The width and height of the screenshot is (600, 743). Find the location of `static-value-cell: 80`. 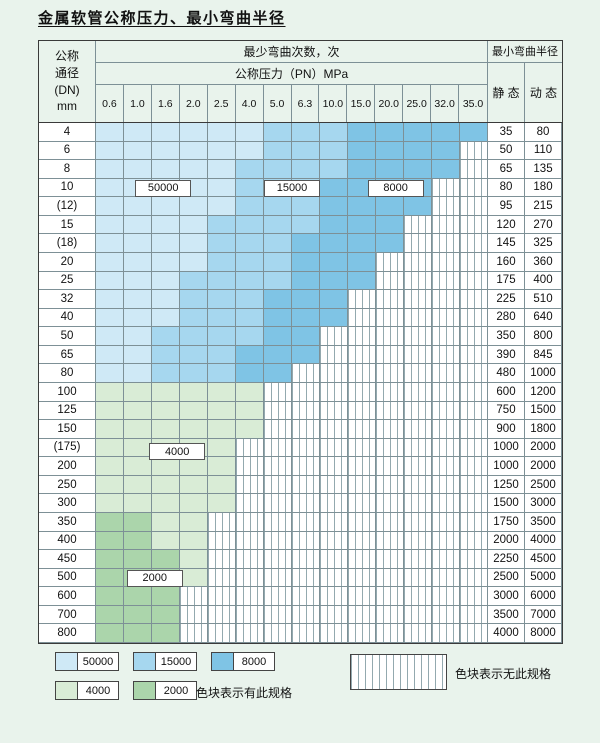

static-value-cell: 80 is located at coordinates (506, 188).